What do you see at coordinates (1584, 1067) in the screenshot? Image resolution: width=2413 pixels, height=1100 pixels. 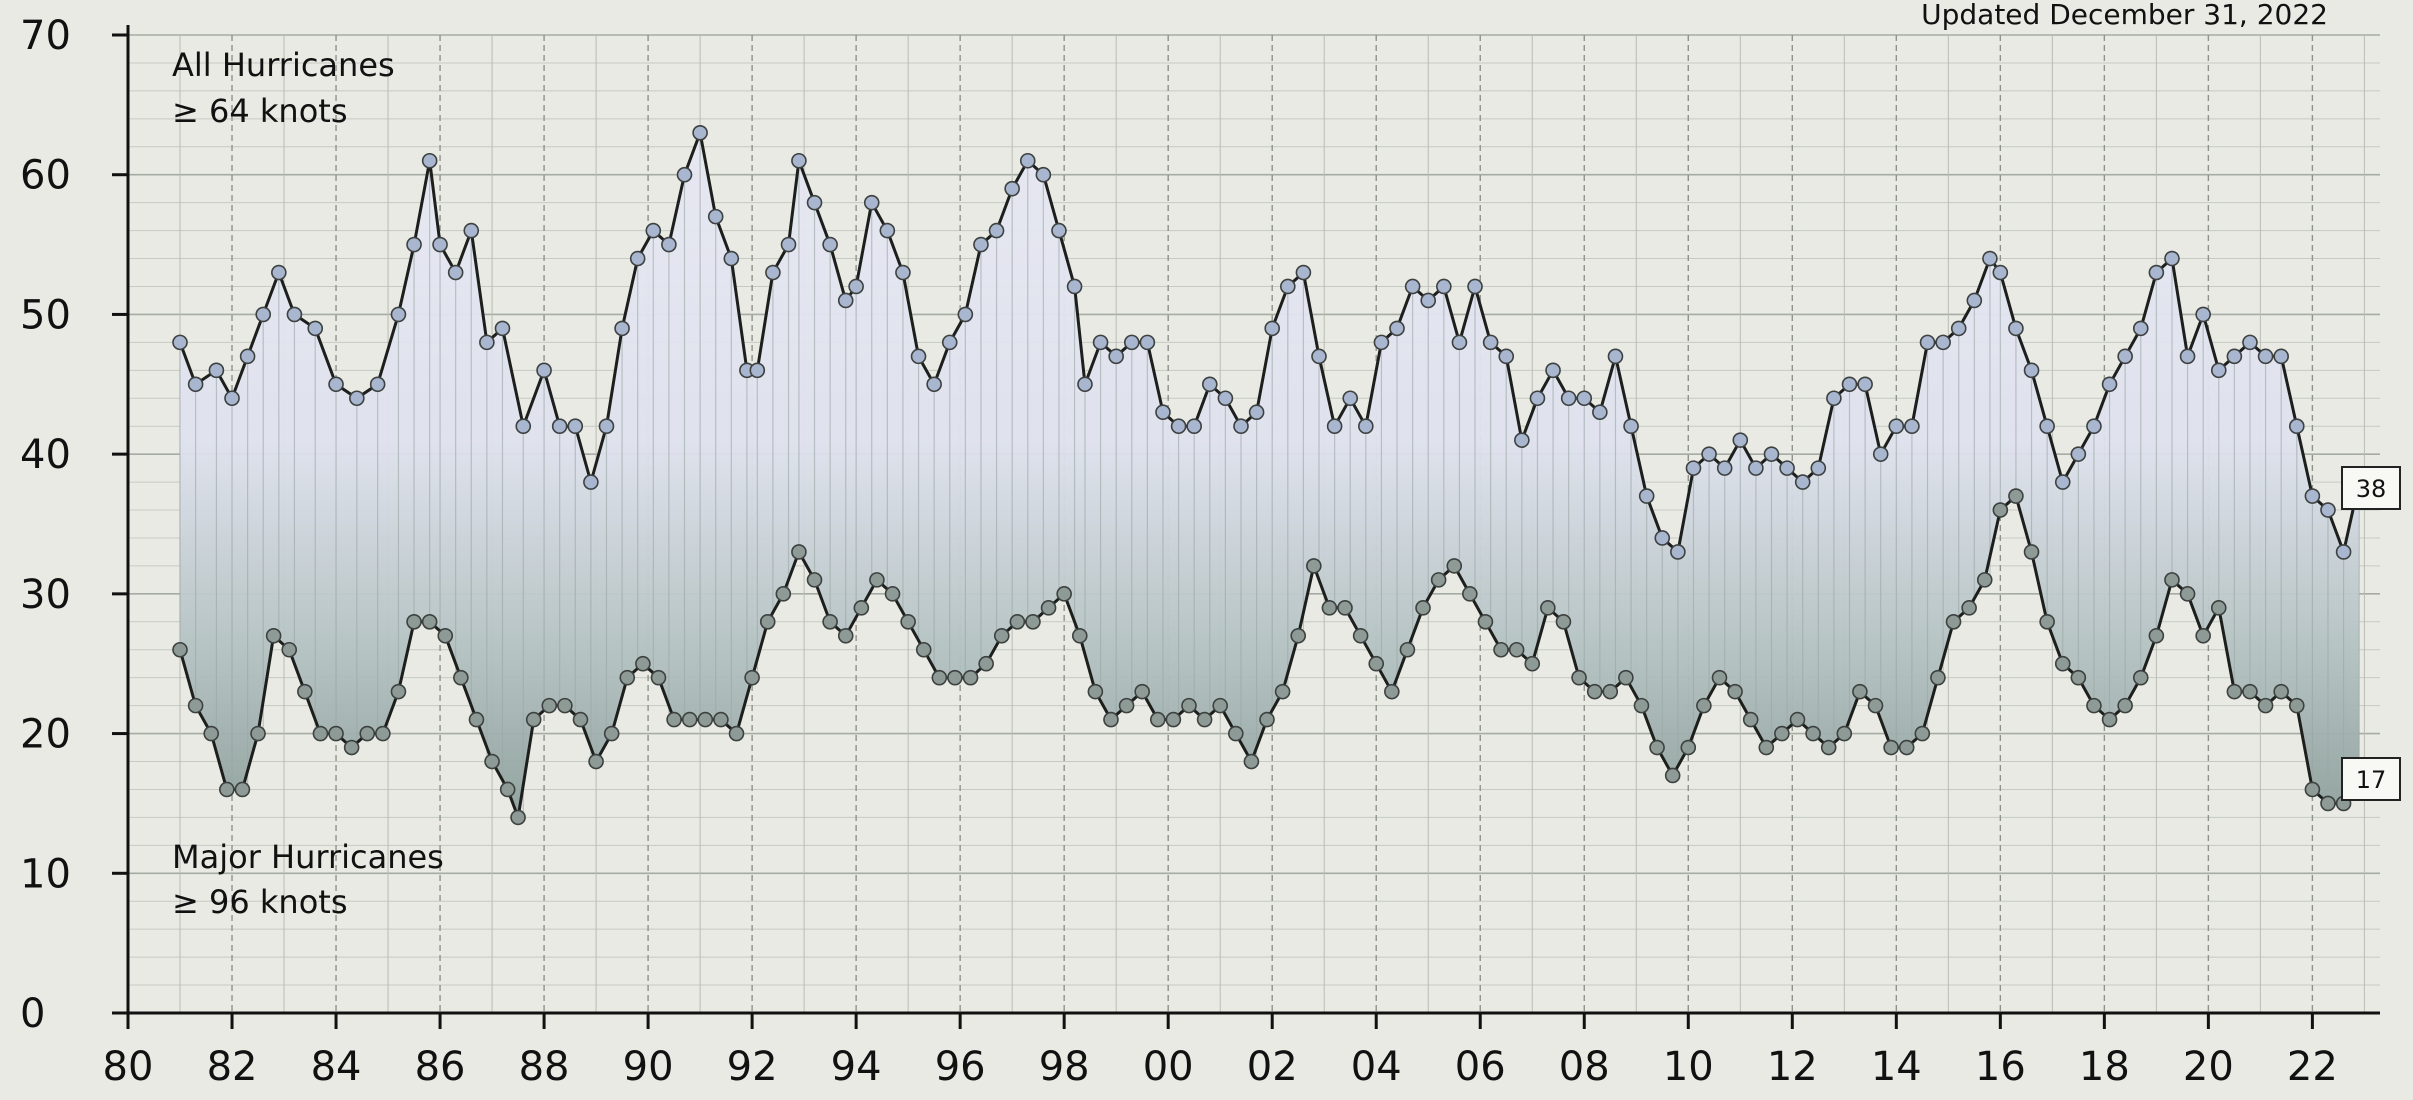 I see `x-tick-label: 08` at bounding box center [1584, 1067].